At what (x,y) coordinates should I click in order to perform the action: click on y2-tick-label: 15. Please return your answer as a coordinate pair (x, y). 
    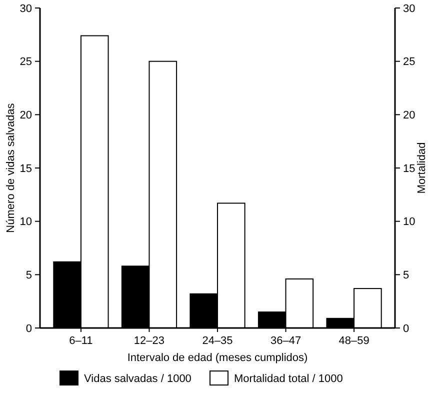
    Looking at the image, I should click on (409, 168).